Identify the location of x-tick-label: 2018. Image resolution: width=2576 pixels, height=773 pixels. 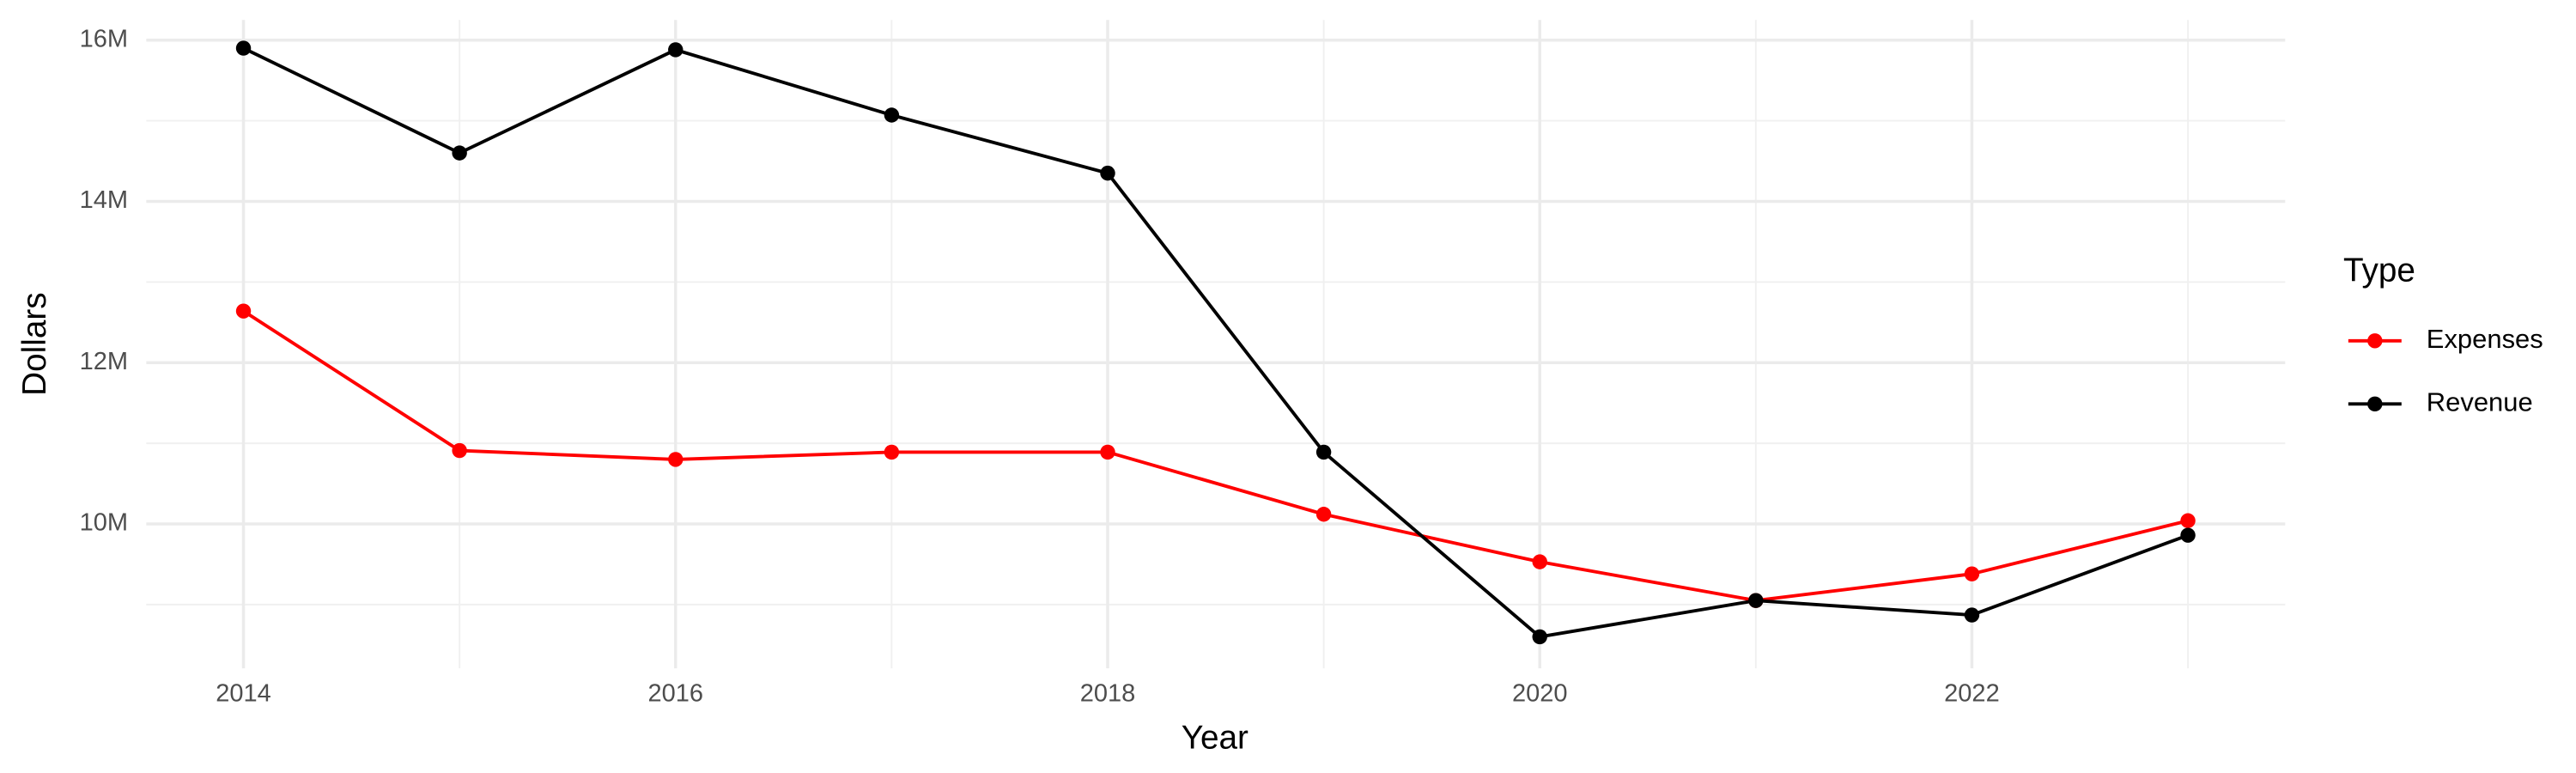
(1108, 694).